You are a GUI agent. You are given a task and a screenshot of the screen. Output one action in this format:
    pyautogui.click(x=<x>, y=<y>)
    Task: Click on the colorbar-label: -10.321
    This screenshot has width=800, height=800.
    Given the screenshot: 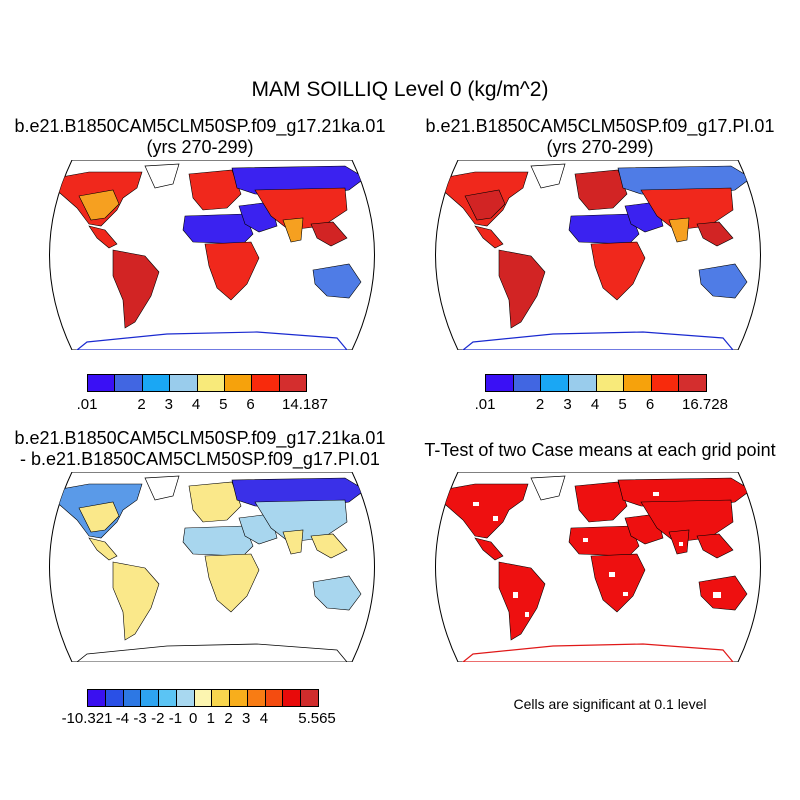 What is the action you would take?
    pyautogui.click(x=87, y=718)
    